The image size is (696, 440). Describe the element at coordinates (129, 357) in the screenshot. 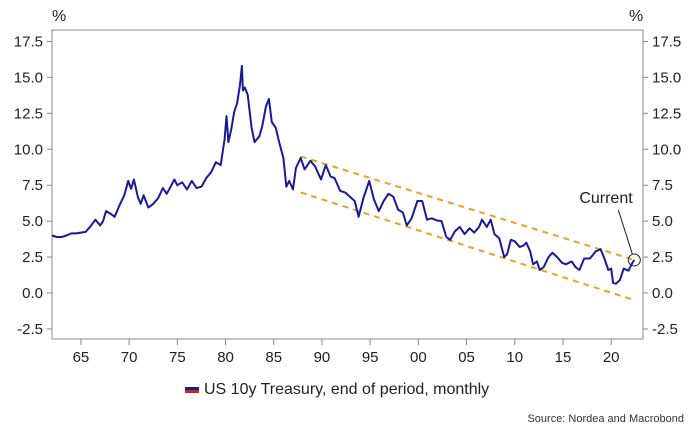

I see `x-tick-label: 70` at that location.